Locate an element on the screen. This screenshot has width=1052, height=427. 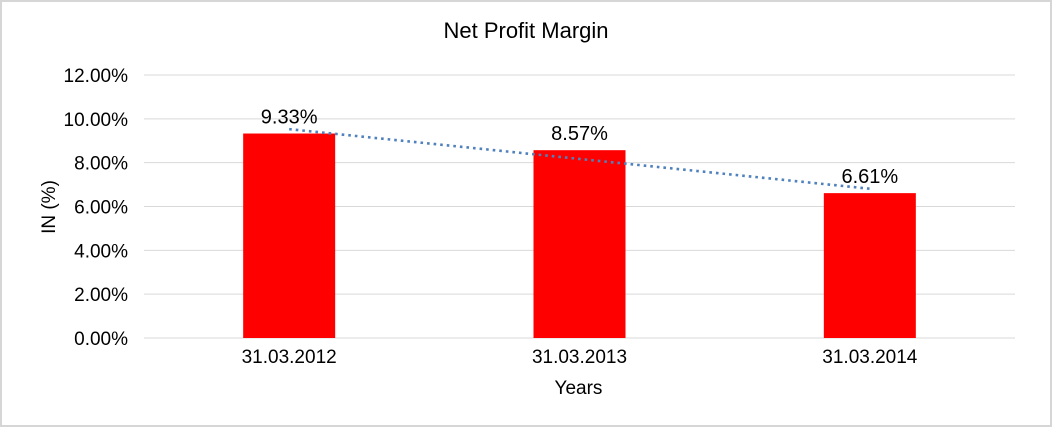
y-tick-label: 8.00% is located at coordinates (101, 164).